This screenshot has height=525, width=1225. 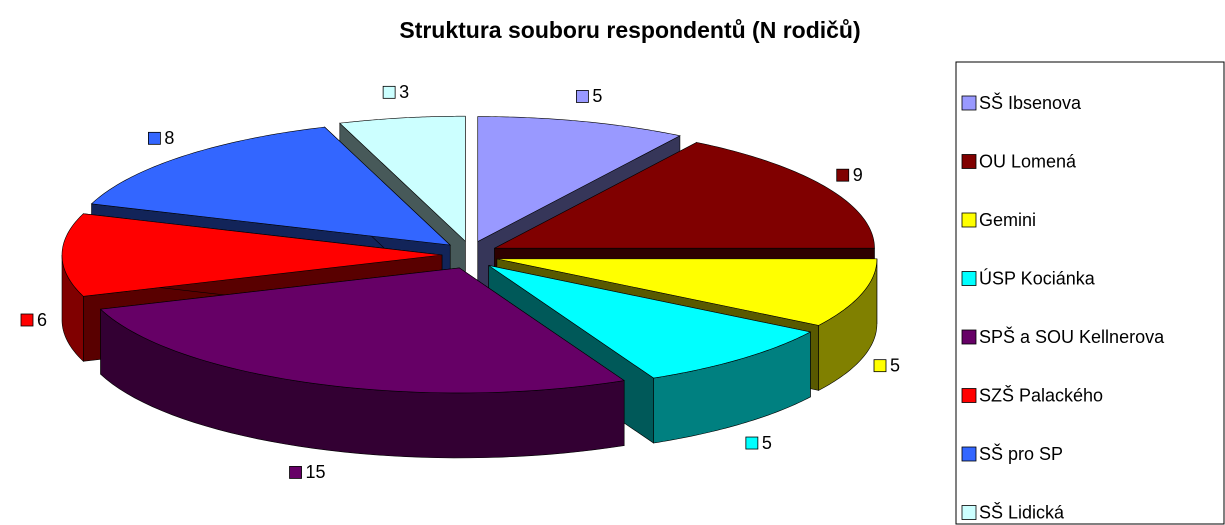 I want to click on value-label: 15, so click(x=316, y=472).